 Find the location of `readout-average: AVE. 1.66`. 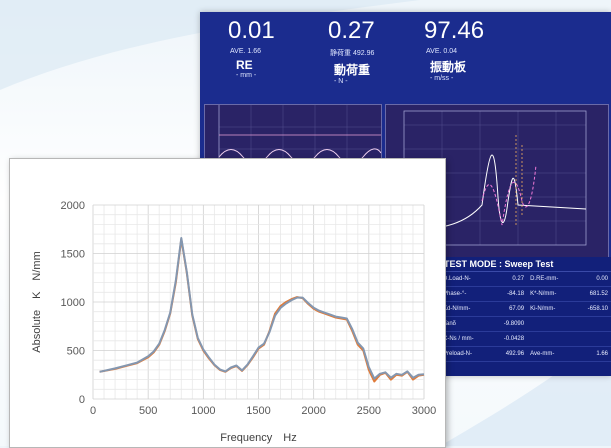

readout-average: AVE. 1.66 is located at coordinates (246, 51).